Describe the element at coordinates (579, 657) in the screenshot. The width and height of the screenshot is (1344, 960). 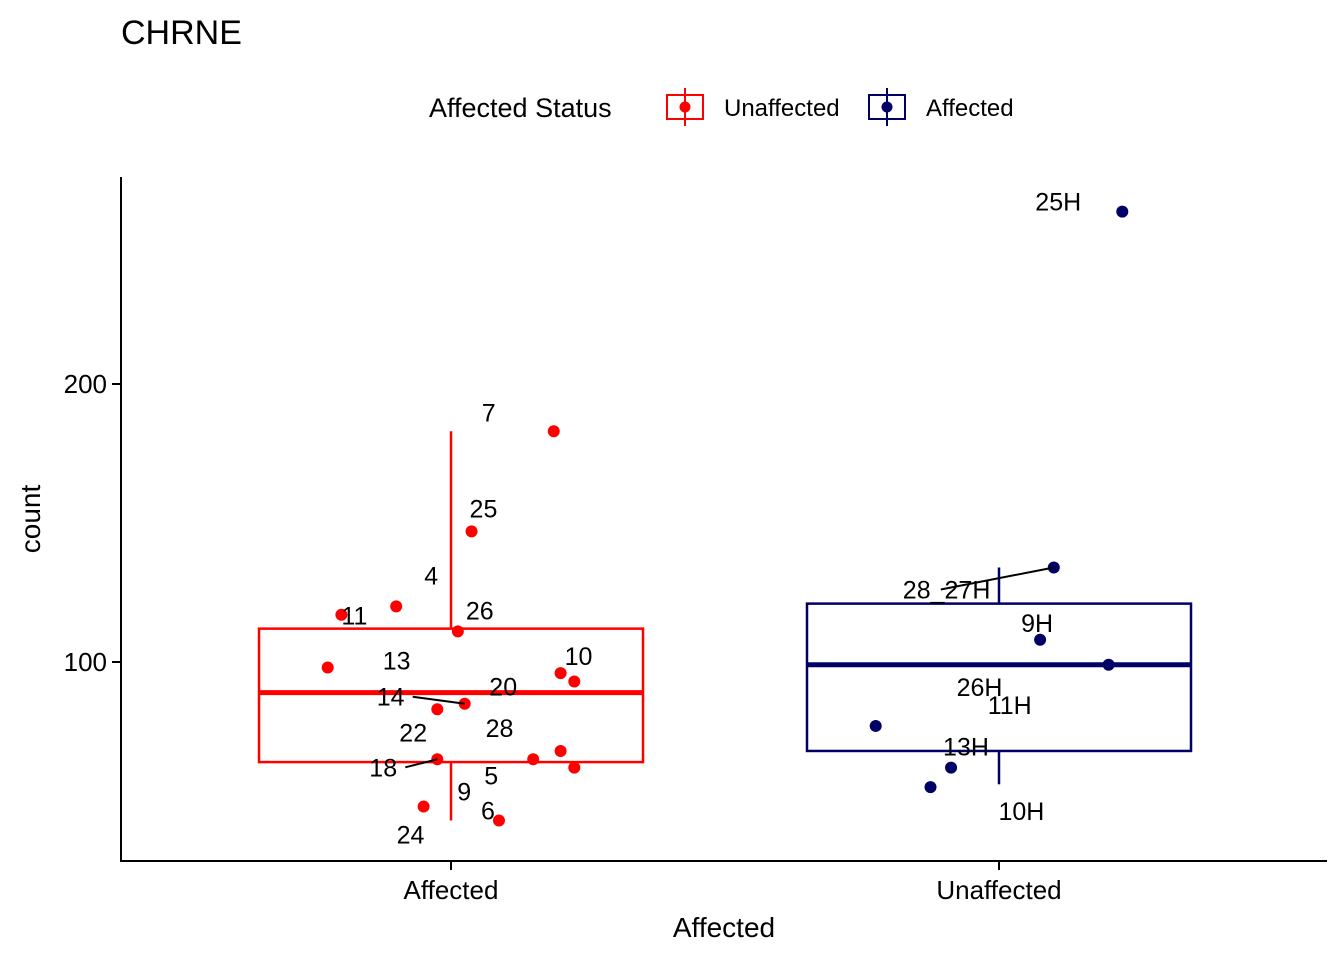
I see `data-point-label: 10` at that location.